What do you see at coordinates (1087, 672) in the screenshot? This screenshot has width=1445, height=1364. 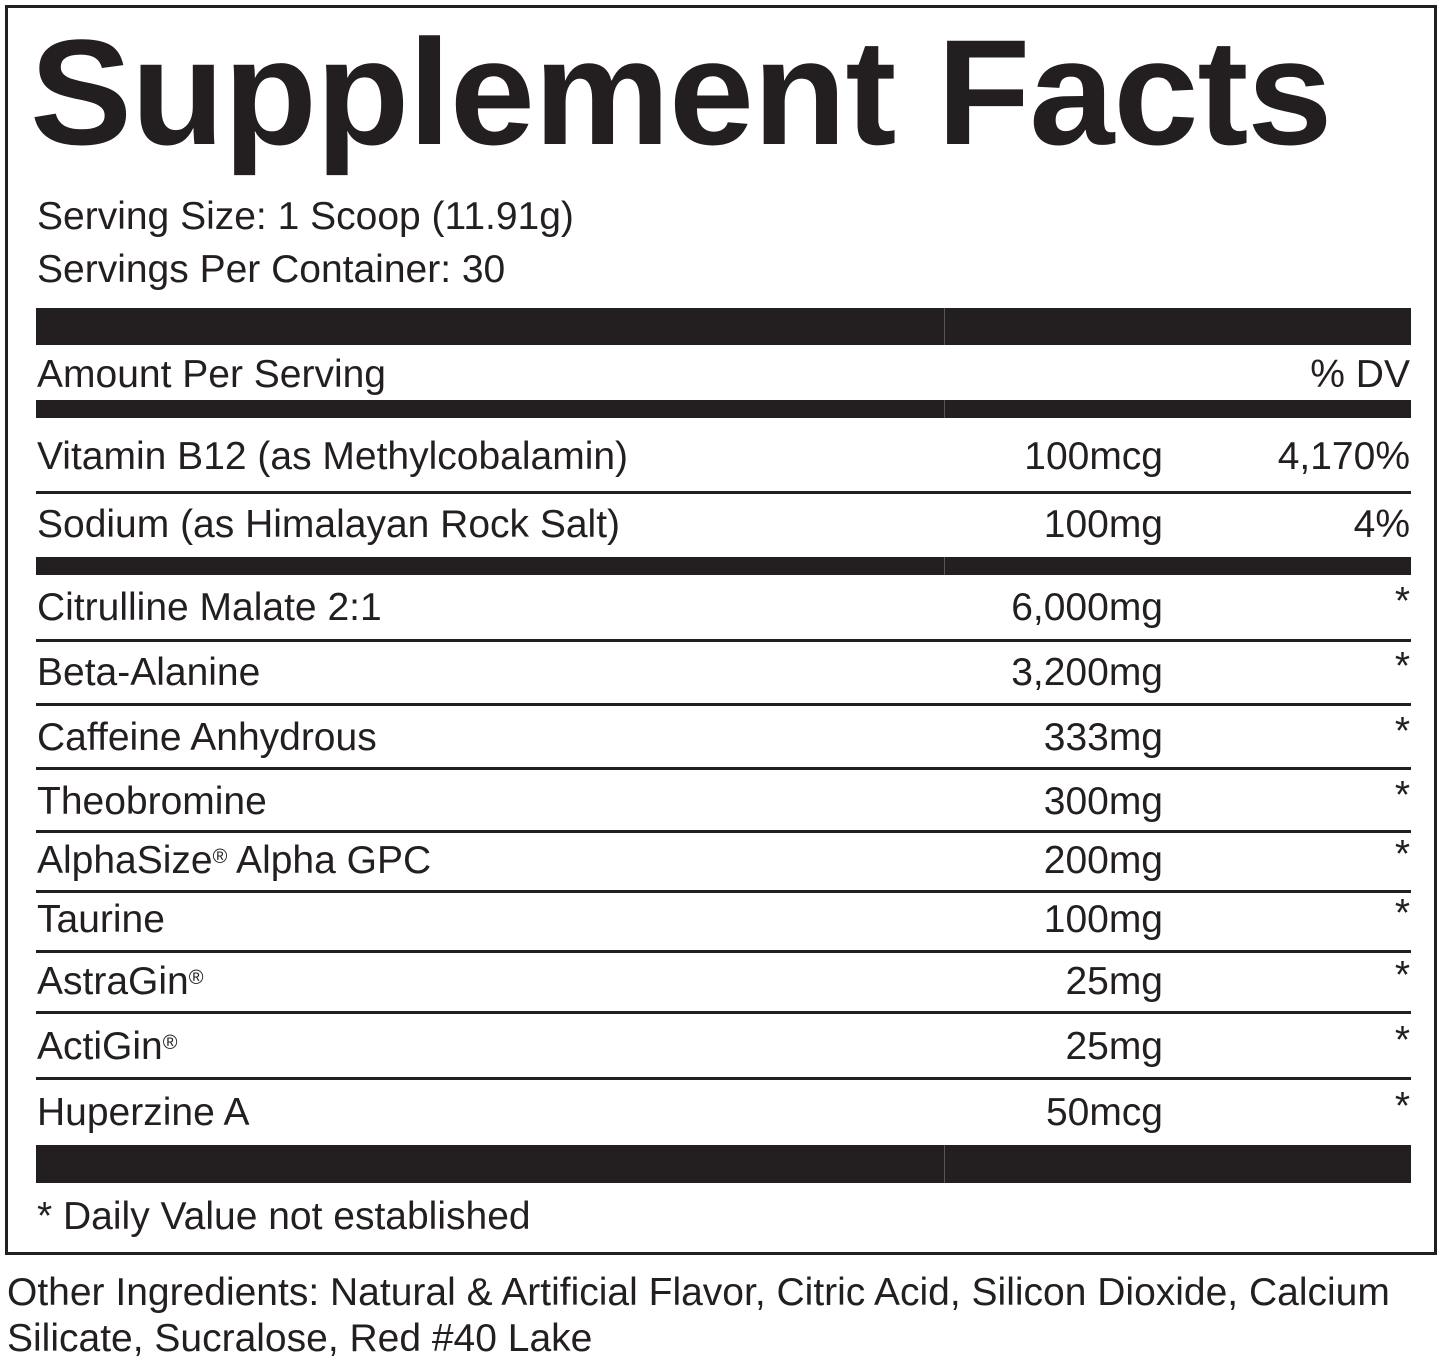 I see `nutrient-amount: 3,200mg` at bounding box center [1087, 672].